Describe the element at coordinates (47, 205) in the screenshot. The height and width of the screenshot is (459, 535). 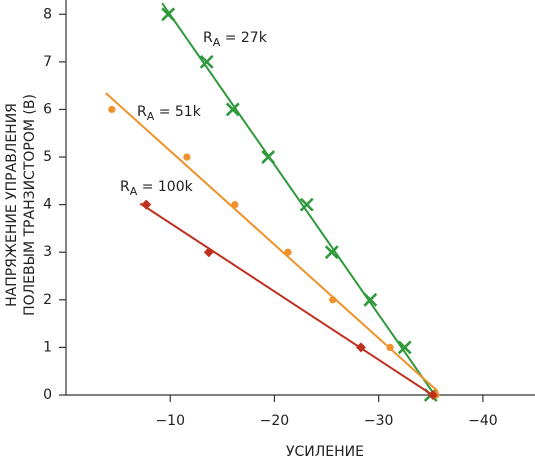
I see `y-tick-label: 4` at that location.